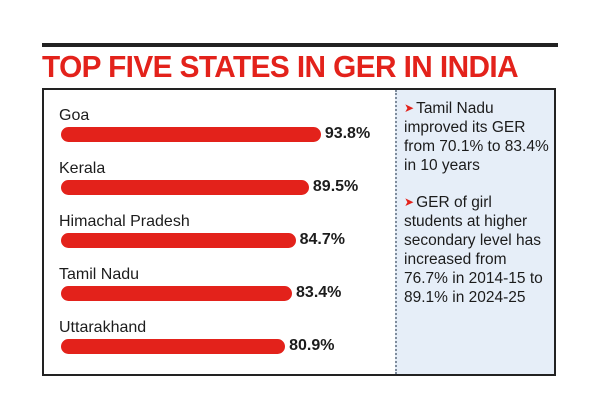 The width and height of the screenshot is (600, 401). Describe the element at coordinates (312, 345) in the screenshot. I see `value-label: 80.9%` at that location.